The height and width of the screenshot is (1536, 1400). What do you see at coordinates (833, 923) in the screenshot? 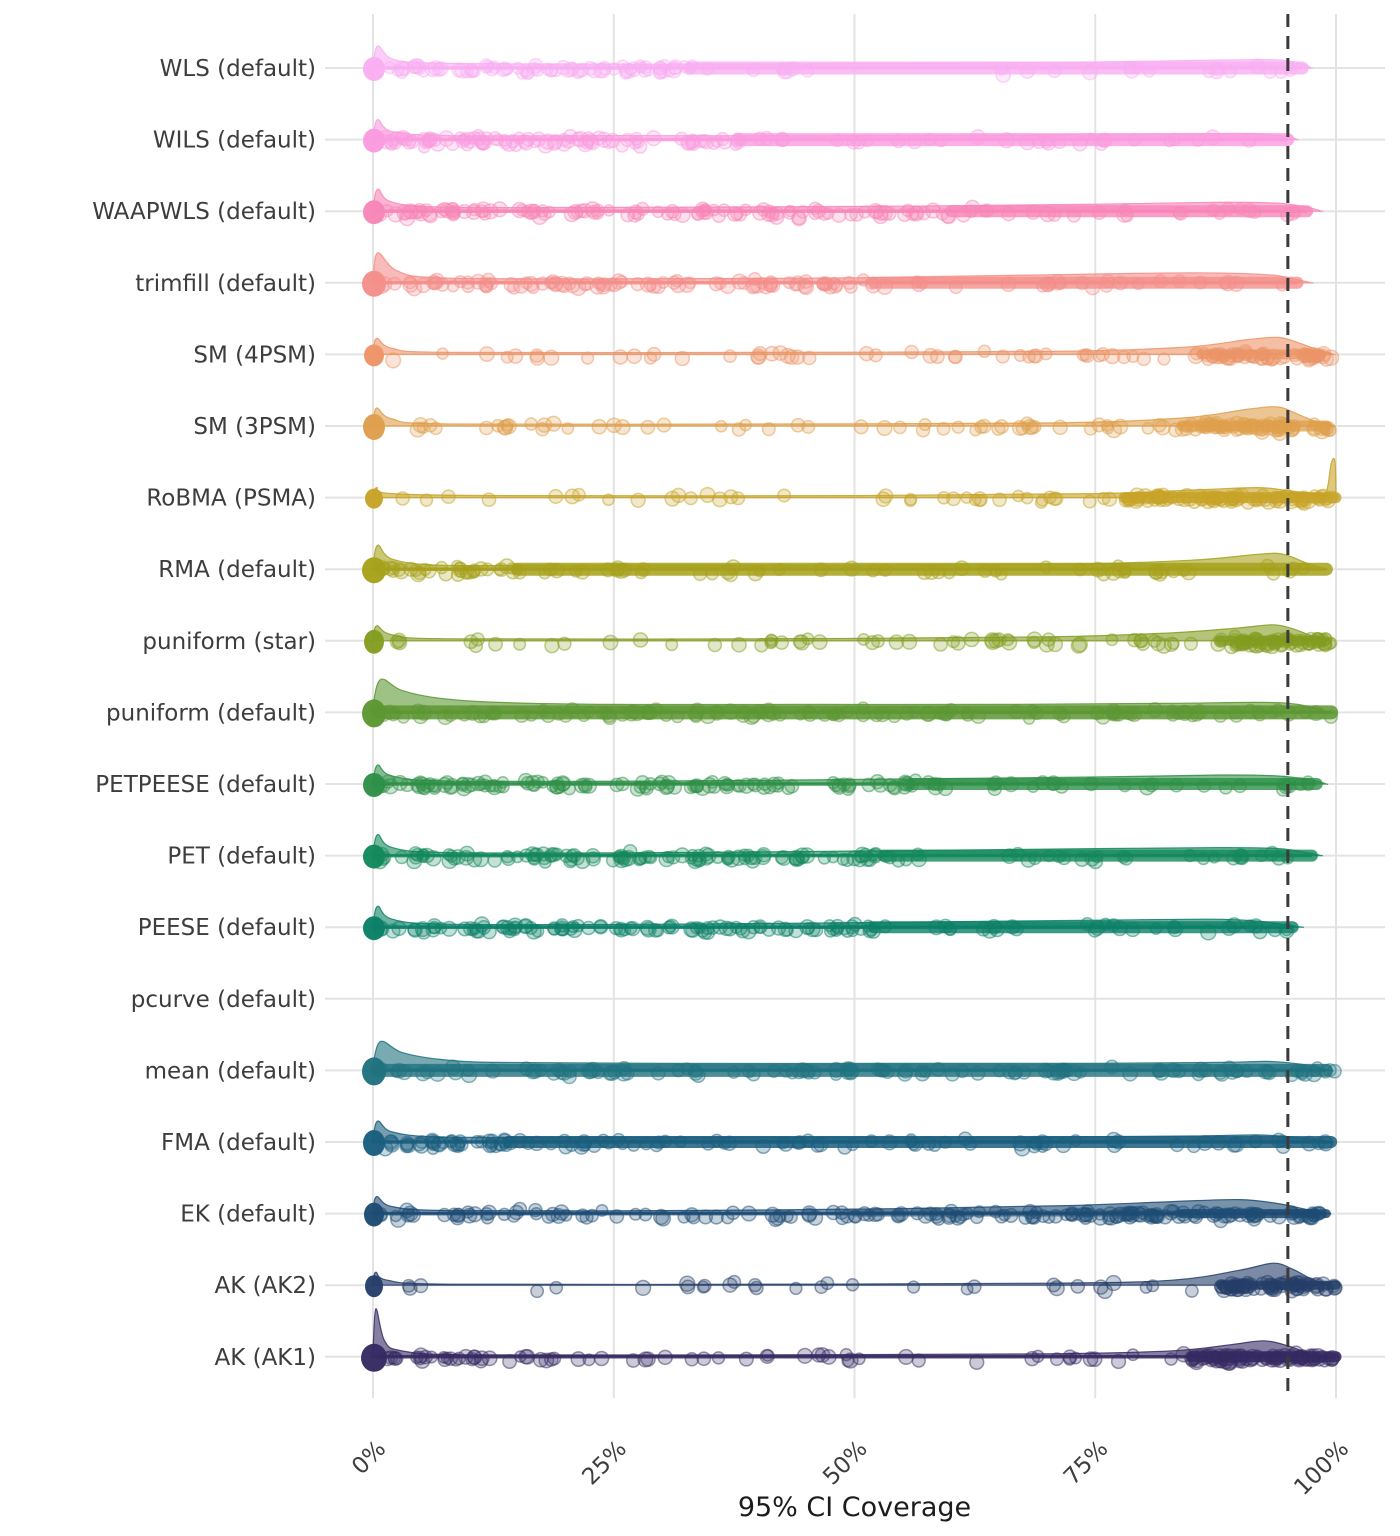
I see `series-peese-default` at bounding box center [833, 923].